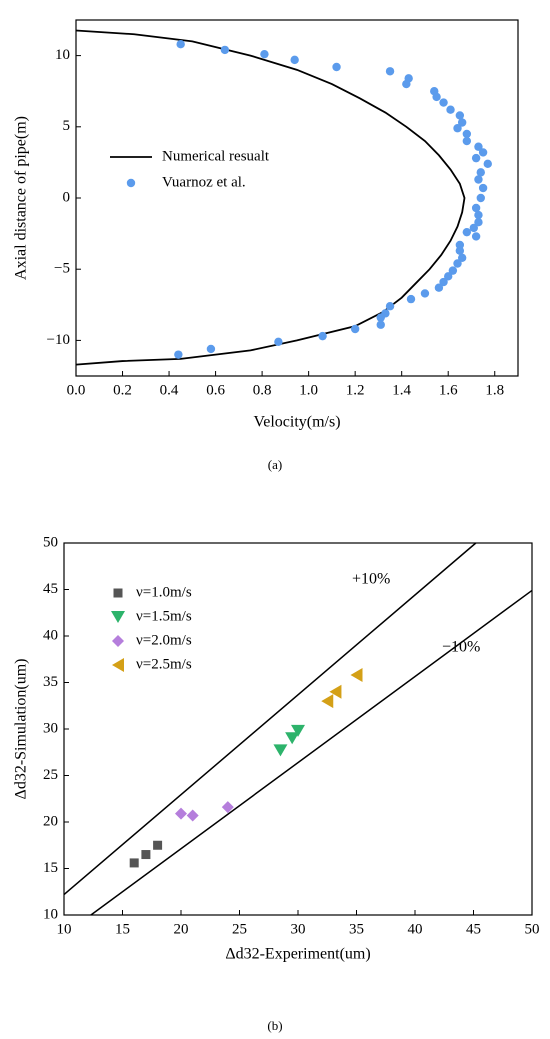  Describe the element at coordinates (50, 682) in the screenshot. I see `y-tick-label: 35` at that location.